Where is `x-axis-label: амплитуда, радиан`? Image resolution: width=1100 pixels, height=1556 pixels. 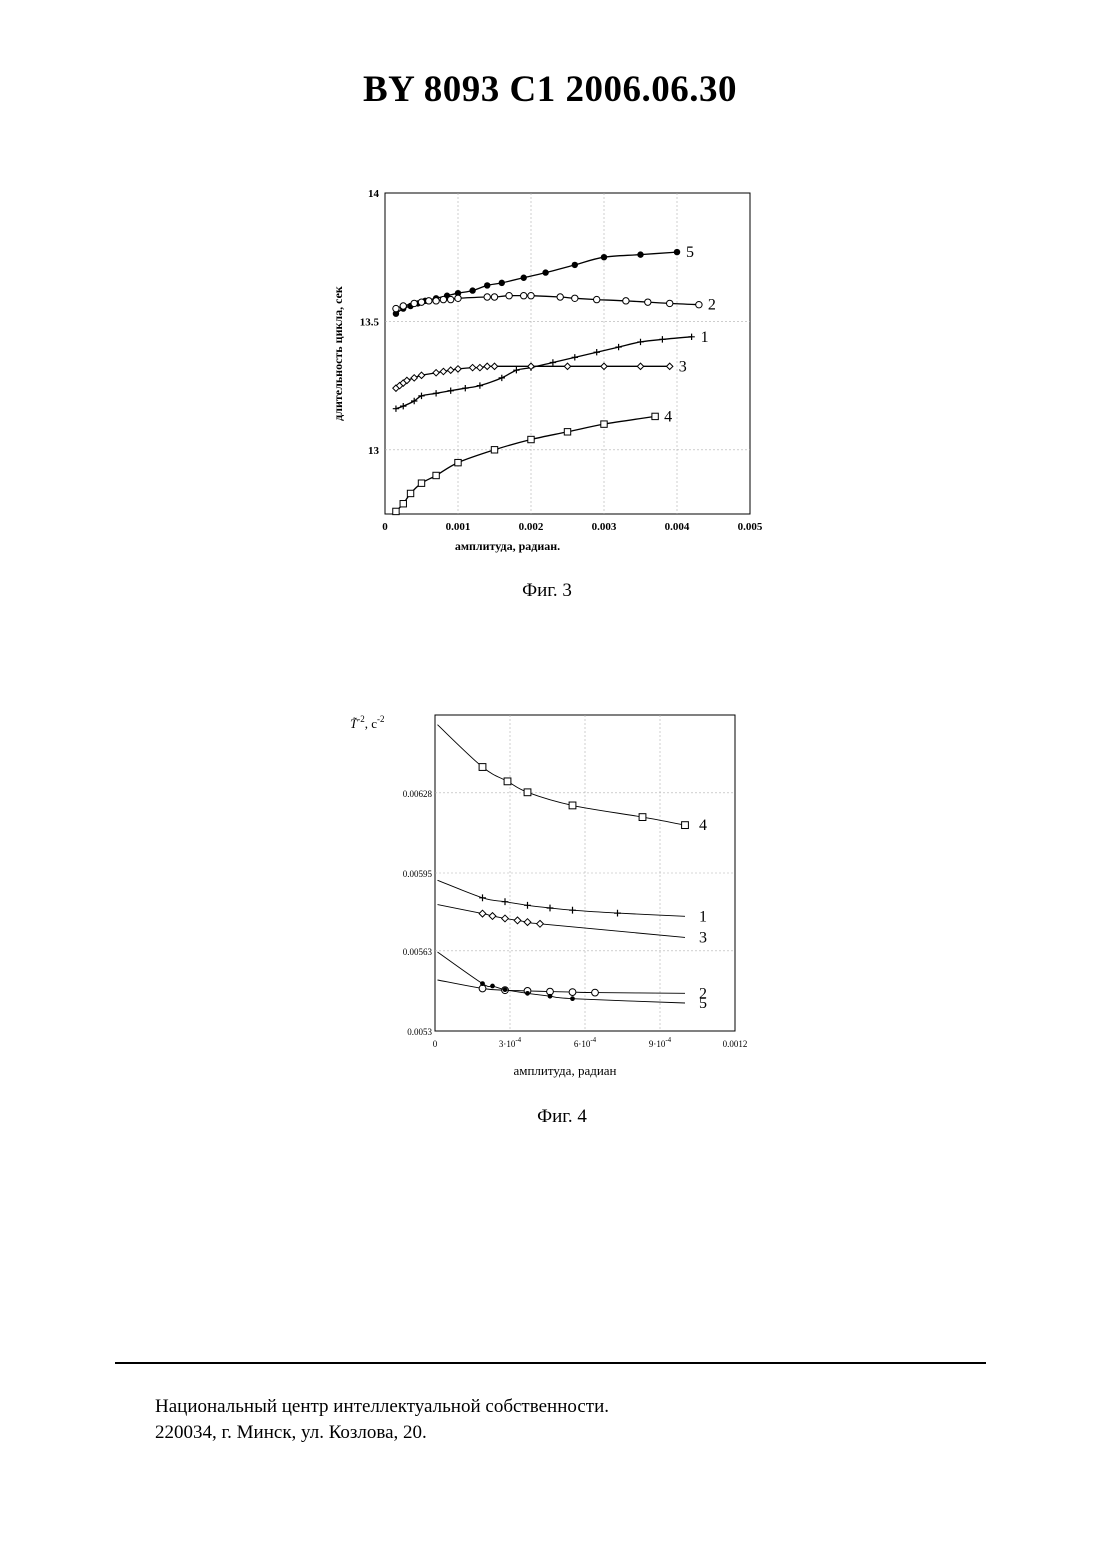
x-axis-label: амплитуда, радиан is located at coordinates (564, 1070).